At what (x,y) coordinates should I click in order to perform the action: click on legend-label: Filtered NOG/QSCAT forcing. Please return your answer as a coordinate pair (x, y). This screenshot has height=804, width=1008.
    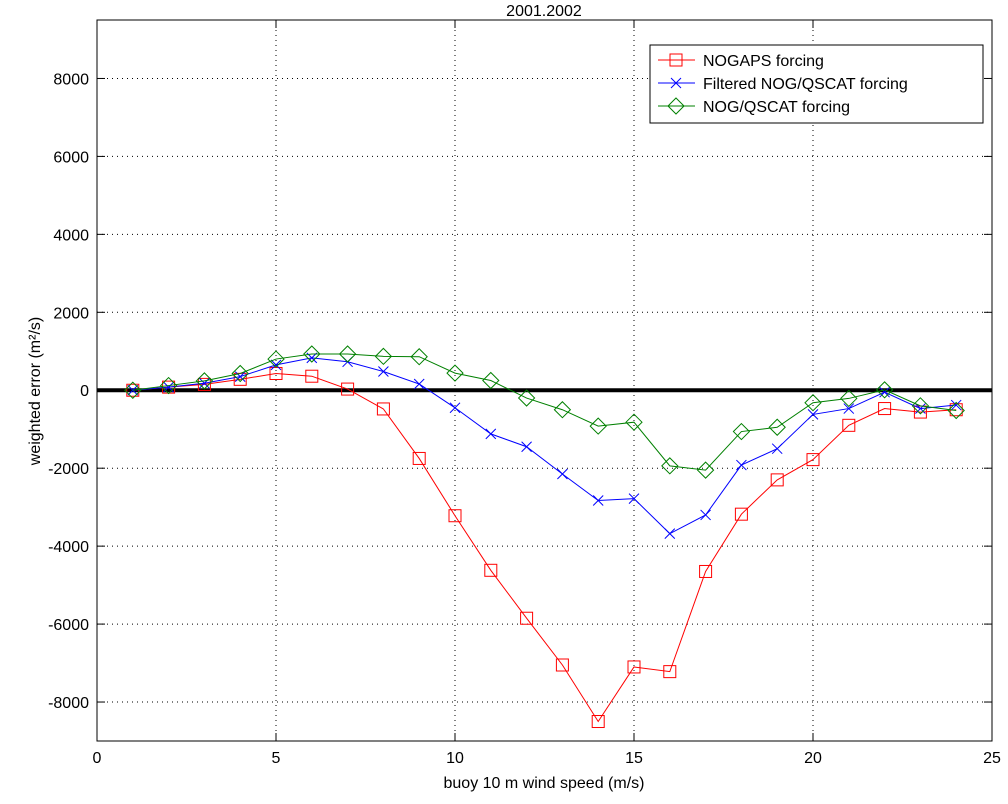
    Looking at the image, I should click on (805, 84).